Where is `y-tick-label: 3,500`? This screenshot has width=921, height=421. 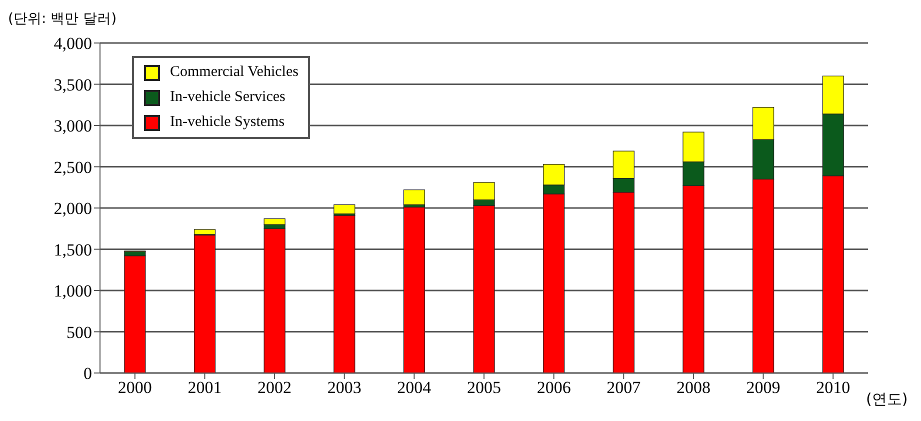
y-tick-label: 3,500 is located at coordinates (73, 84).